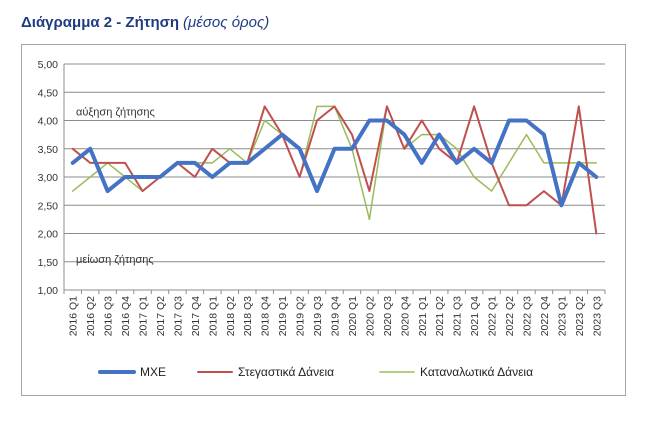 The image size is (649, 425). Describe the element at coordinates (48, 93) in the screenshot. I see `y-tick-label: 4,50` at that location.